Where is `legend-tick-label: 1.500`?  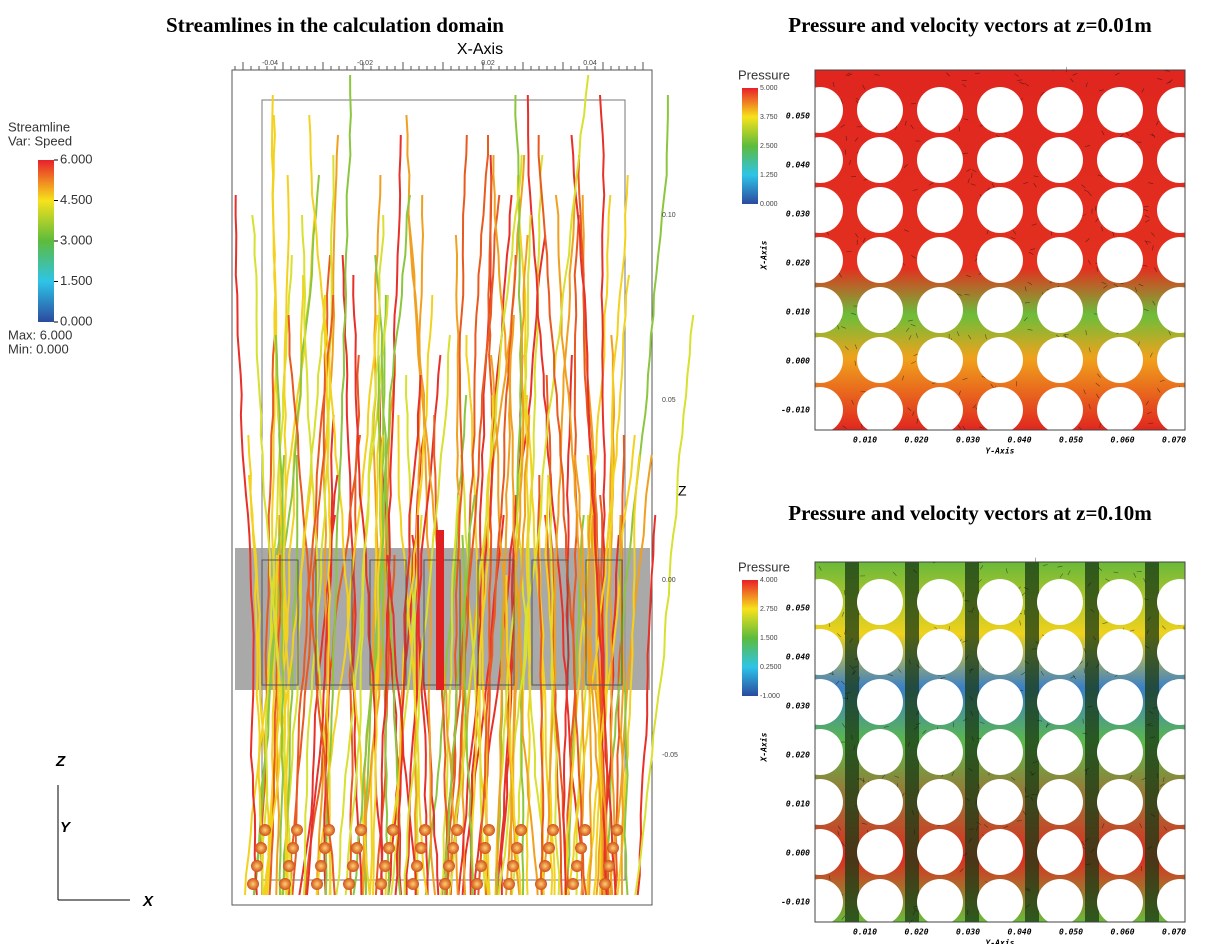 legend-tick-label: 1.500 is located at coordinates (769, 638).